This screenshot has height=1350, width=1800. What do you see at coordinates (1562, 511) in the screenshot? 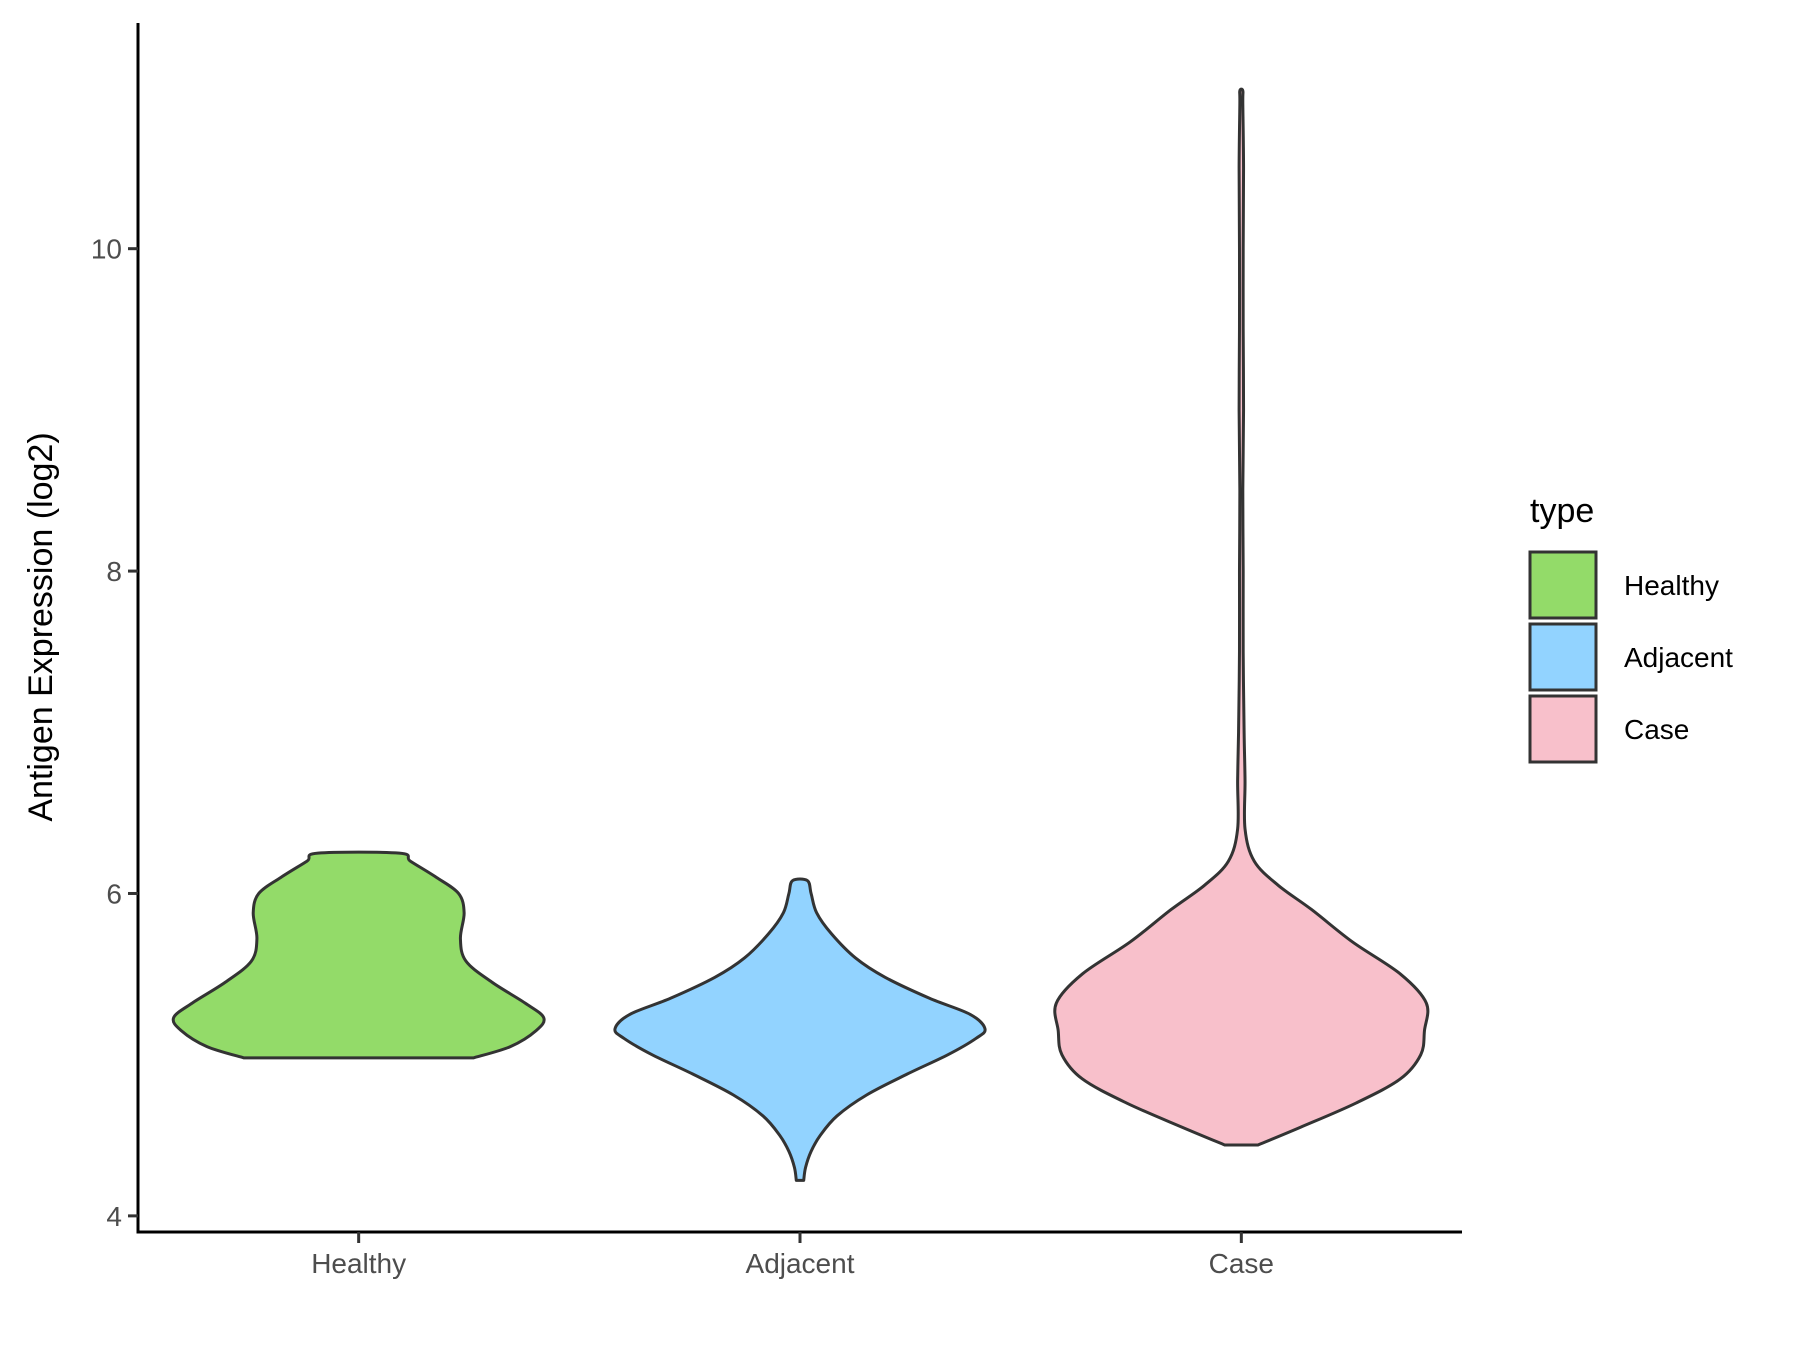
I see `legend-title: type` at bounding box center [1562, 511].